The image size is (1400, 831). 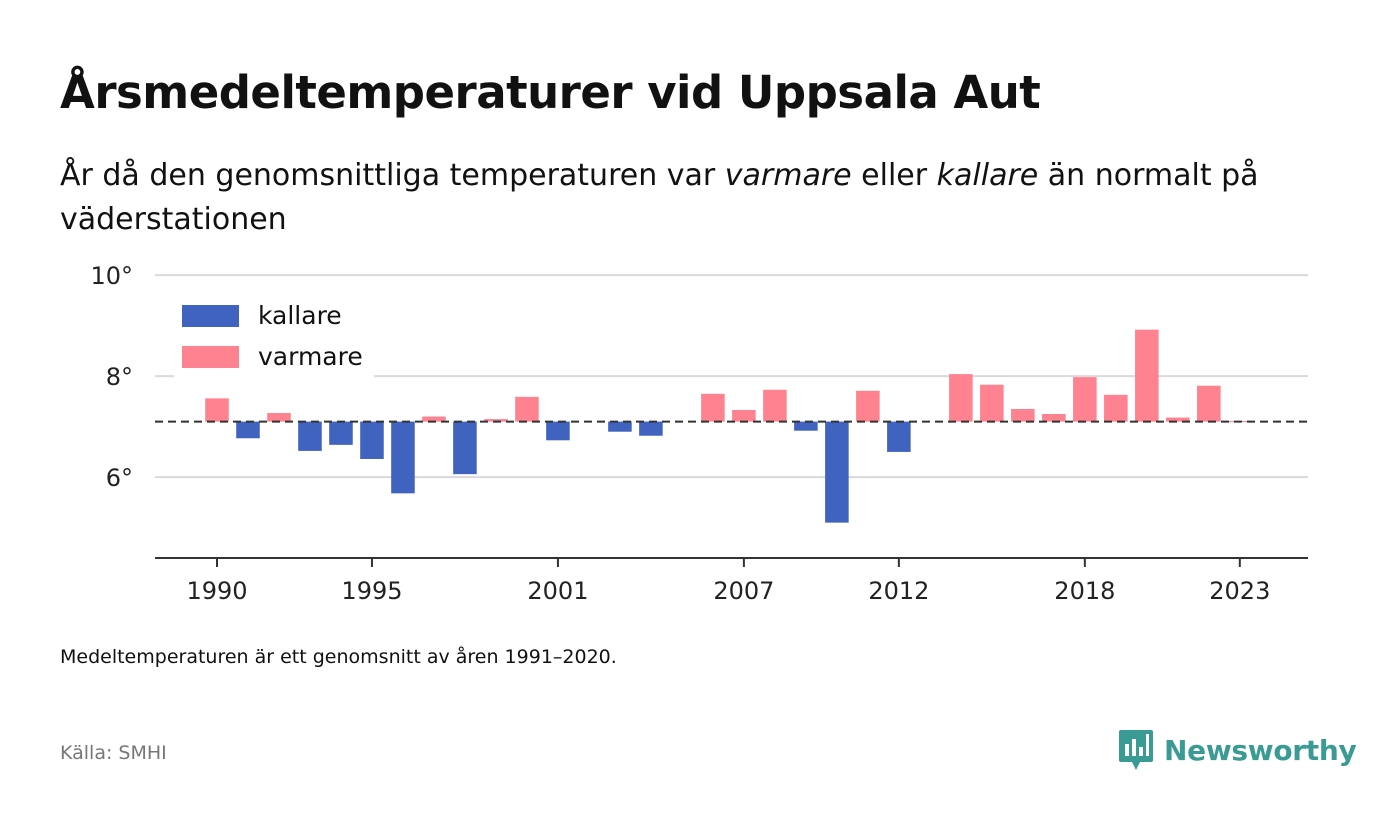 I want to click on x-axis: 1990 1995 2001 2007 2012 2018 2023, so click(x=731, y=581).